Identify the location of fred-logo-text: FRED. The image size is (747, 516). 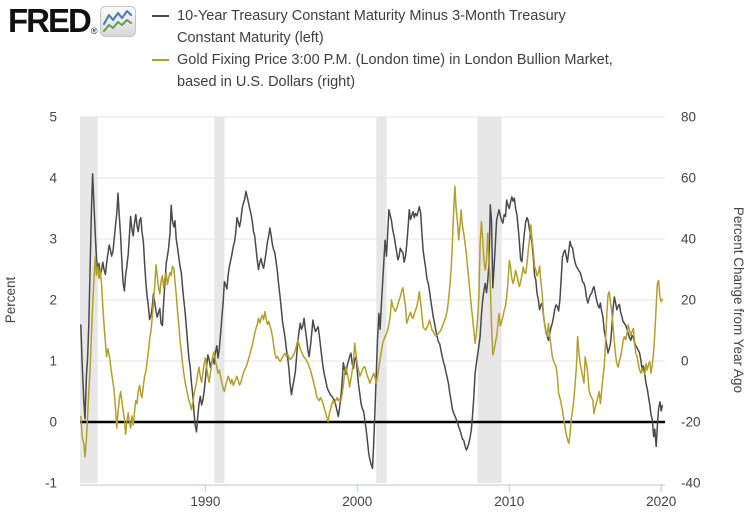
(50, 20).